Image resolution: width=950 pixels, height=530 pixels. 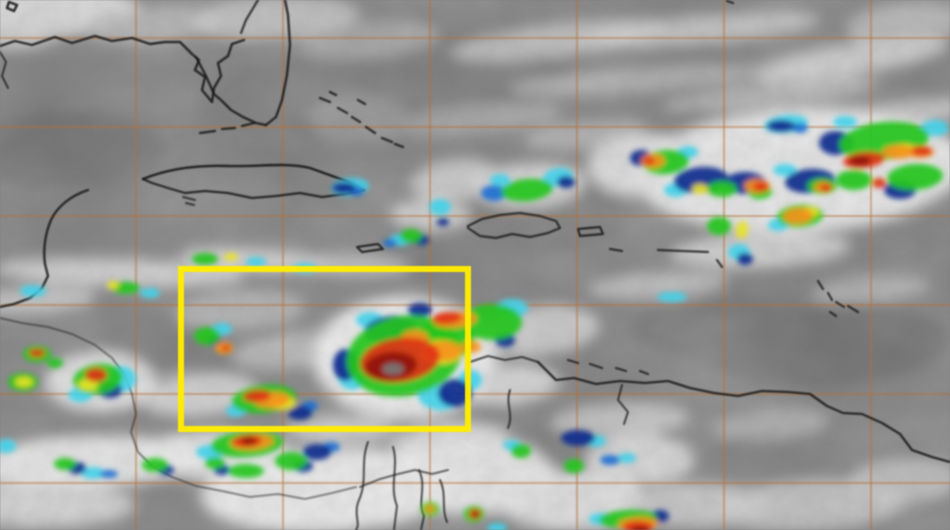 What do you see at coordinates (743, 412) in the screenshot?
I see `coastline-venezuela-coast` at bounding box center [743, 412].